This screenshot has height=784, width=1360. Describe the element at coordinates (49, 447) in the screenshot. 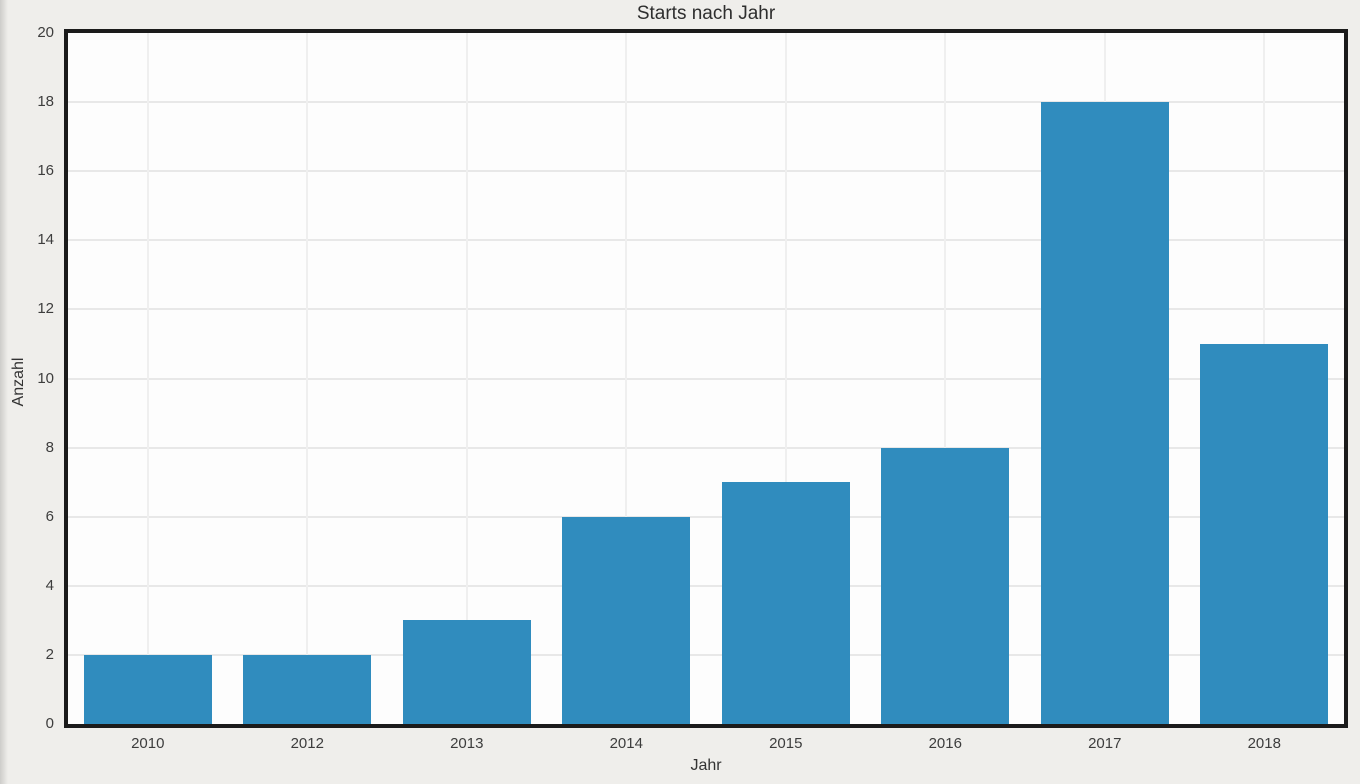

I see `y-tick-8: 8` at that location.